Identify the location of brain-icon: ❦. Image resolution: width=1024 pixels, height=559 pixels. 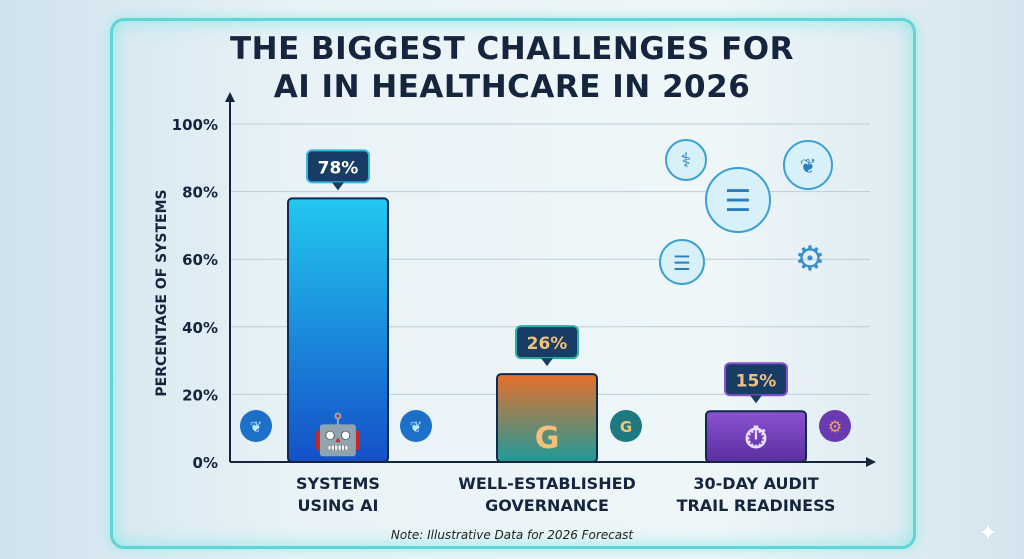
(808, 165).